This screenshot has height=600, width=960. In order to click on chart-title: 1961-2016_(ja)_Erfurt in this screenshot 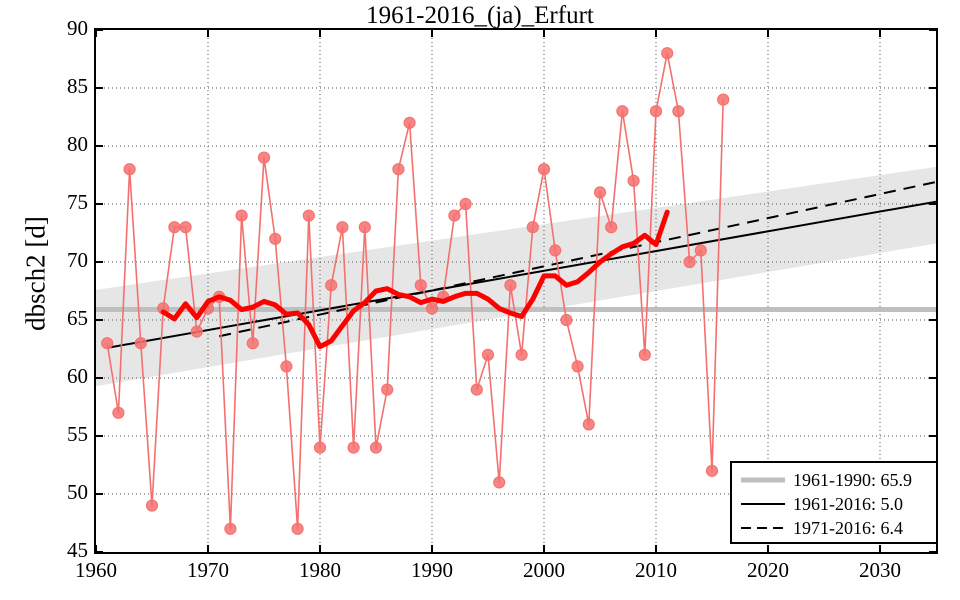, I will do `click(480, 15)`.